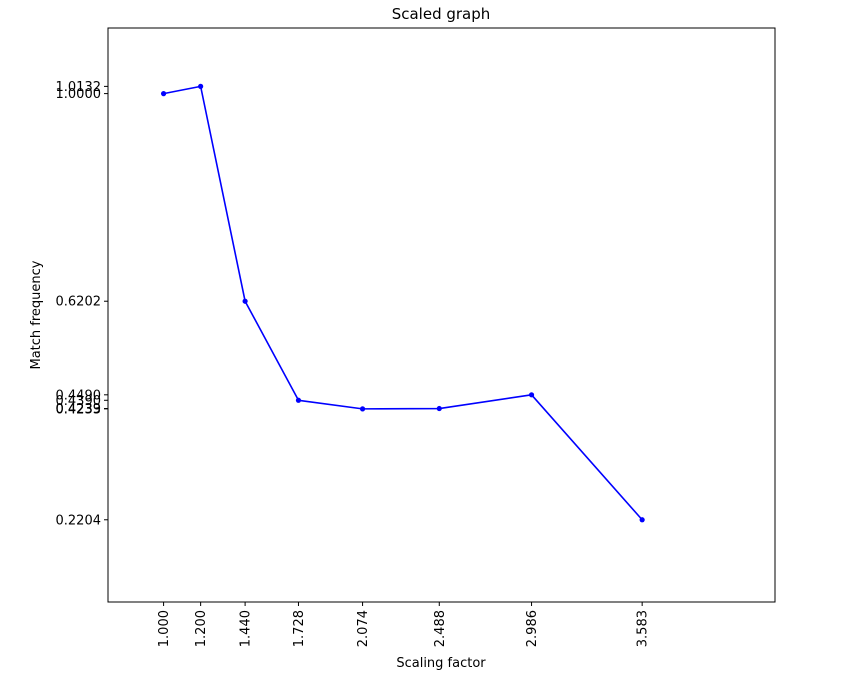 The width and height of the screenshot is (861, 683). What do you see at coordinates (164, 628) in the screenshot?
I see `x-tick-label: 1.000` at bounding box center [164, 628].